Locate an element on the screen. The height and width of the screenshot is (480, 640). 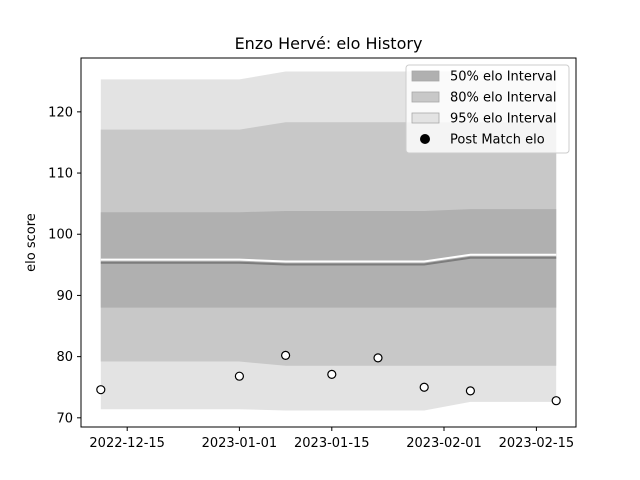
y-tick-label: 80 is located at coordinates (64, 357).